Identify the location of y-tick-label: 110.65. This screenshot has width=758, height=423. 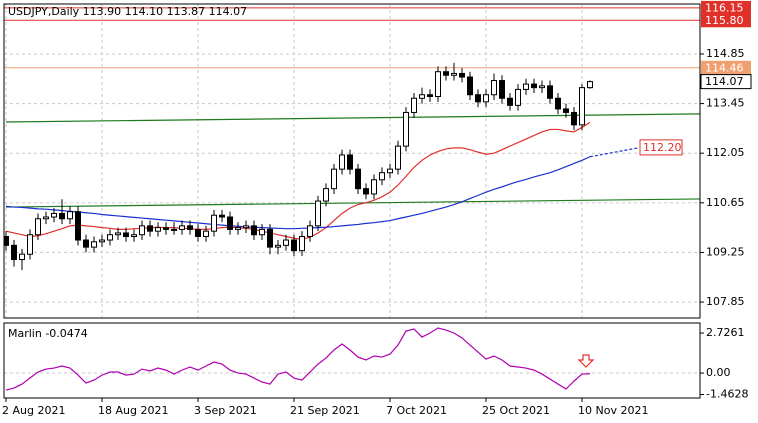
(725, 202).